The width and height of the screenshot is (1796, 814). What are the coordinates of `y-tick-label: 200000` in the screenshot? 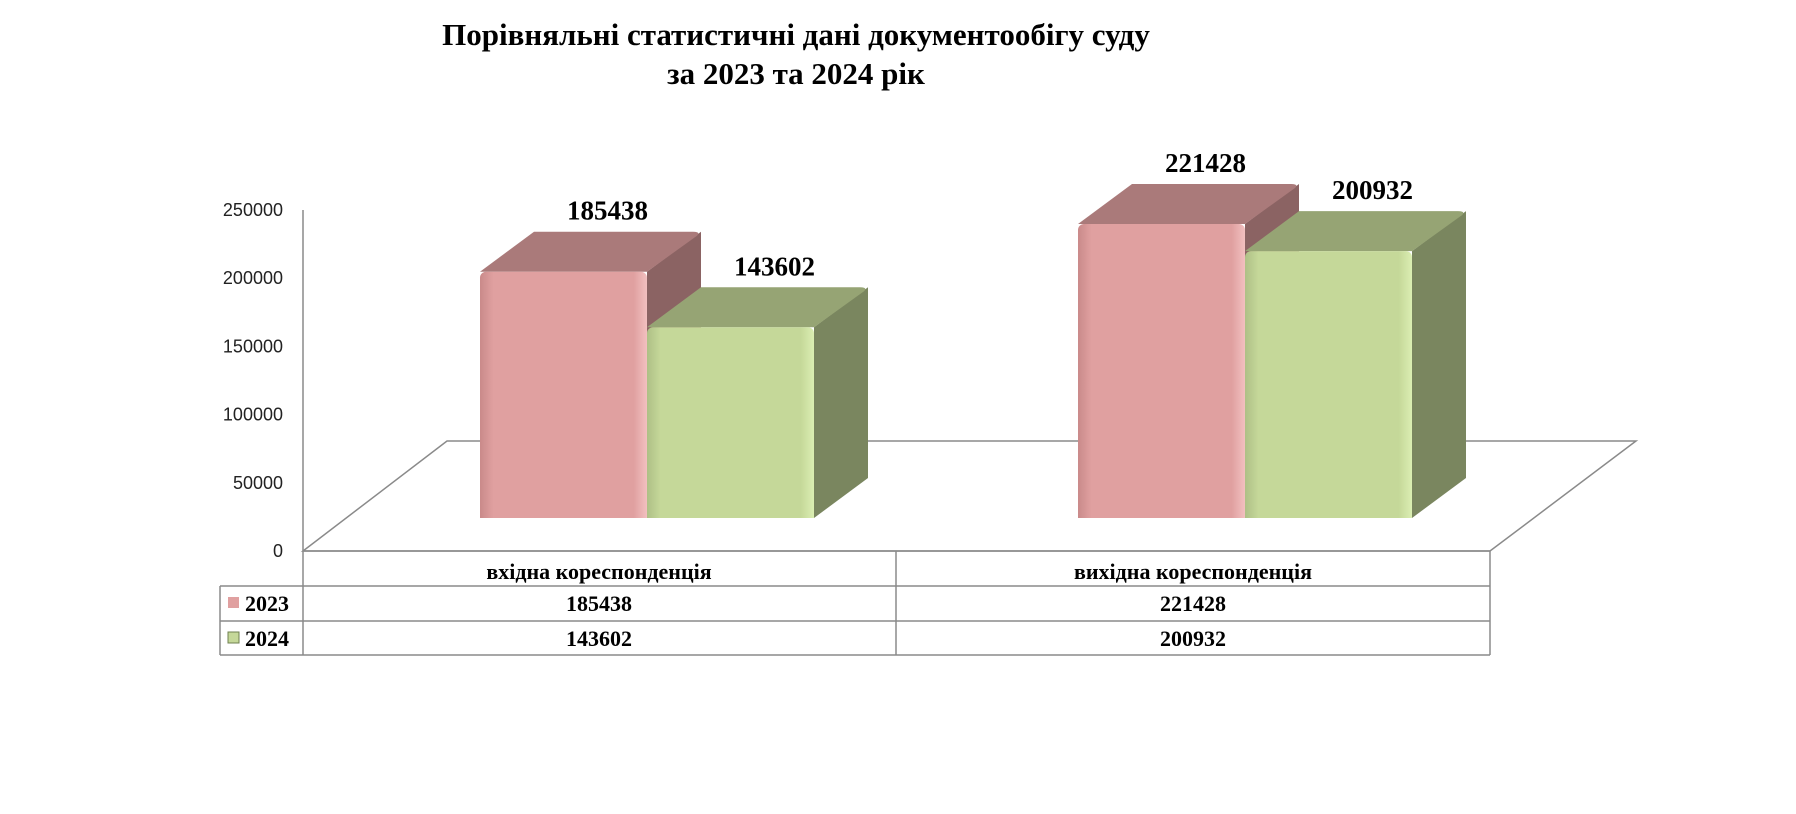 It's located at (253, 278).